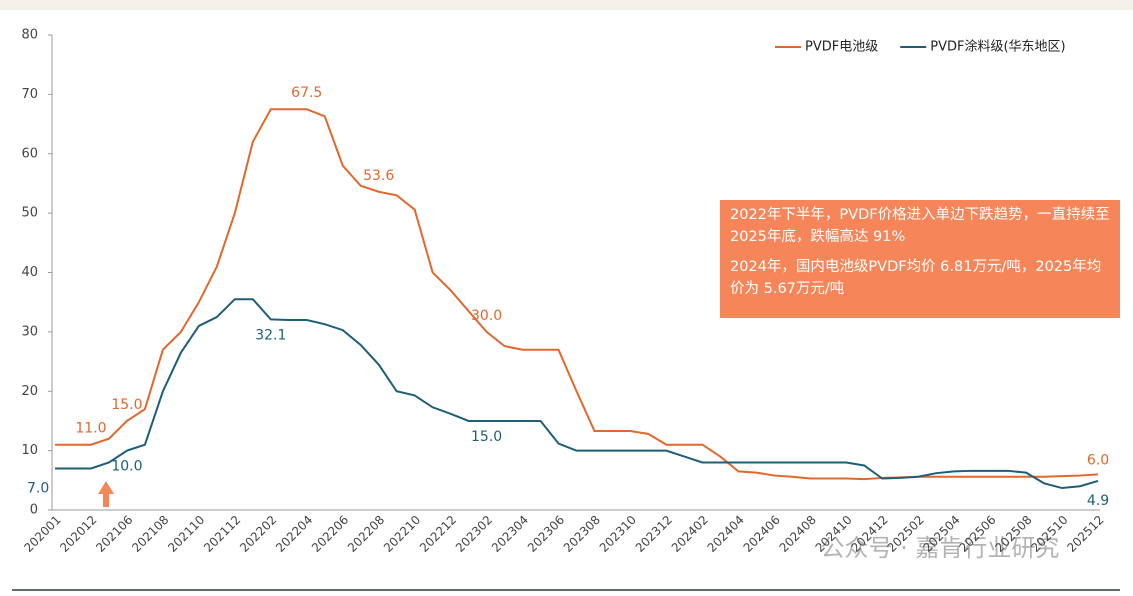 Image resolution: width=1133 pixels, height=596 pixels. Describe the element at coordinates (618, 534) in the screenshot. I see `x-tick-label: 202310` at that location.